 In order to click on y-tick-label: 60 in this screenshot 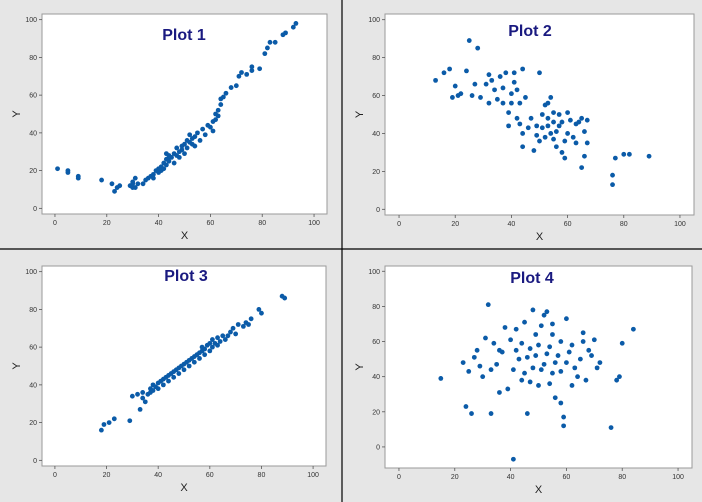, I will do `click(376, 342)`.